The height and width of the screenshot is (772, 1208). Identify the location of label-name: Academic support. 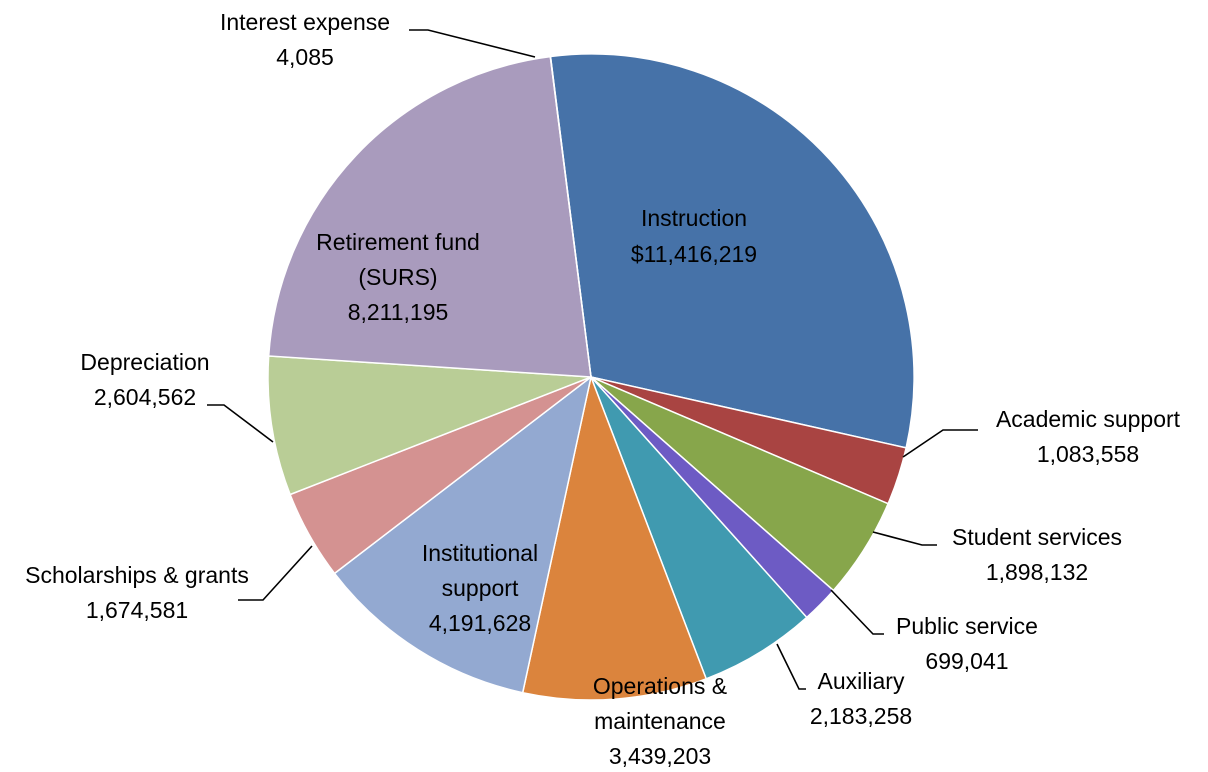
(1088, 419).